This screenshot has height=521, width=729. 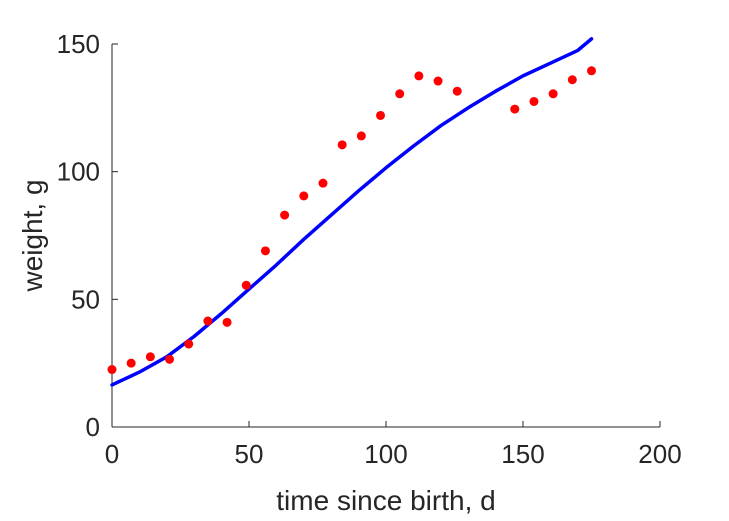 What do you see at coordinates (249, 454) in the screenshot?
I see `x-tick-label: 50` at bounding box center [249, 454].